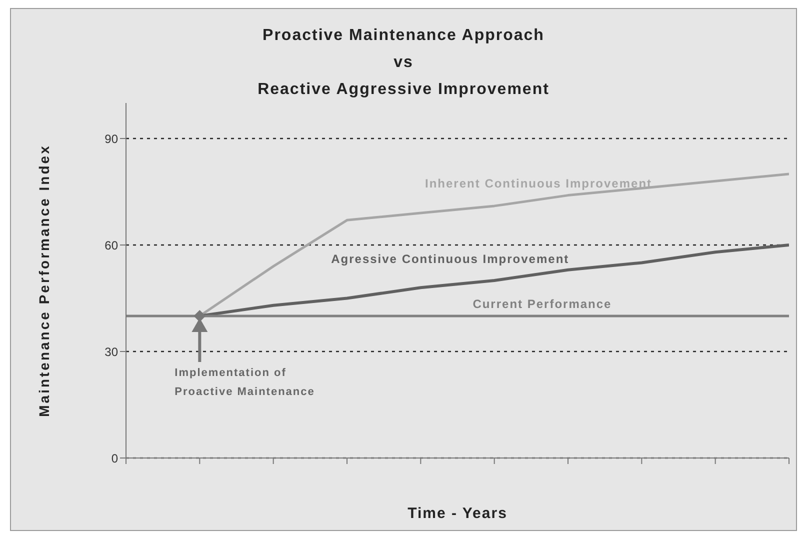 The height and width of the screenshot is (535, 807). I want to click on y-axis-title: Maintenance Performance Index, so click(44, 280).